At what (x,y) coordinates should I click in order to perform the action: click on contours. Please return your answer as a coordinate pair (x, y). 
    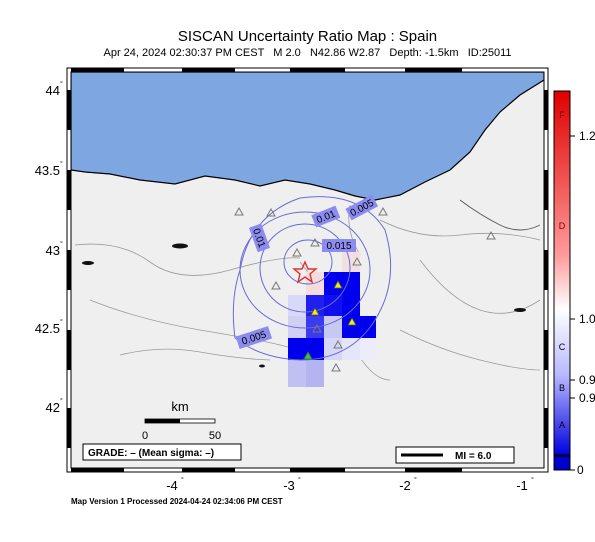
    Looking at the image, I should click on (312, 278).